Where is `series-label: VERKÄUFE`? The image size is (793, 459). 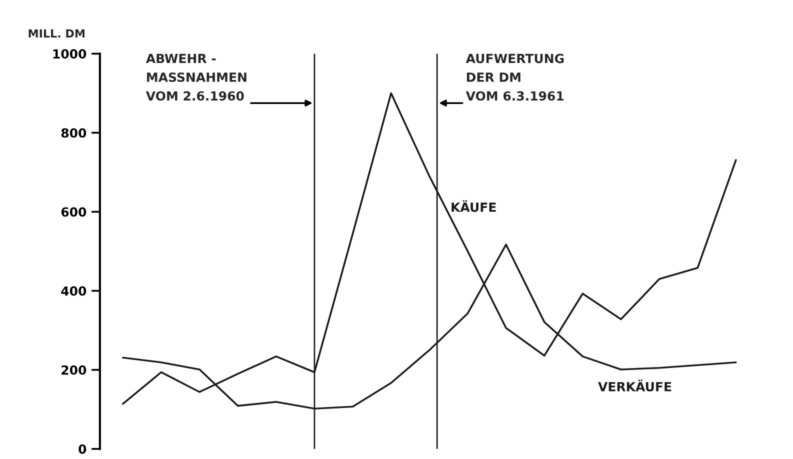 series-label: VERKÄUFE is located at coordinates (635, 386).